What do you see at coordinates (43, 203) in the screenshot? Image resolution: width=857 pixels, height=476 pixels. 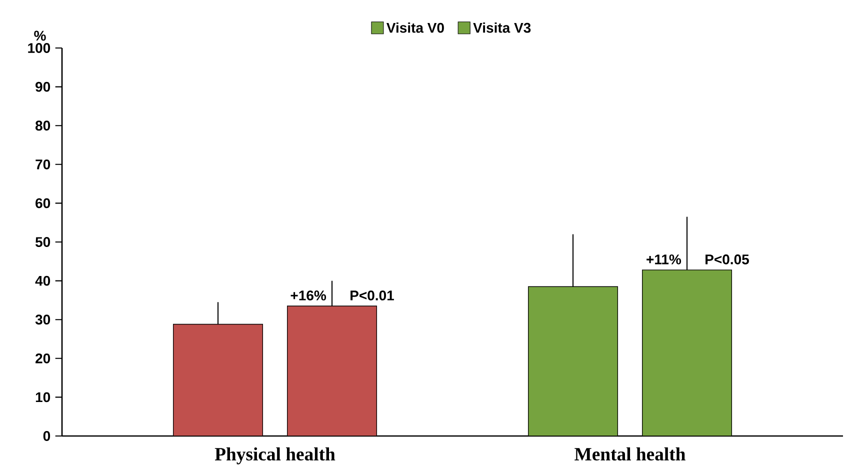 I see `y-tick-label: 60` at bounding box center [43, 203].